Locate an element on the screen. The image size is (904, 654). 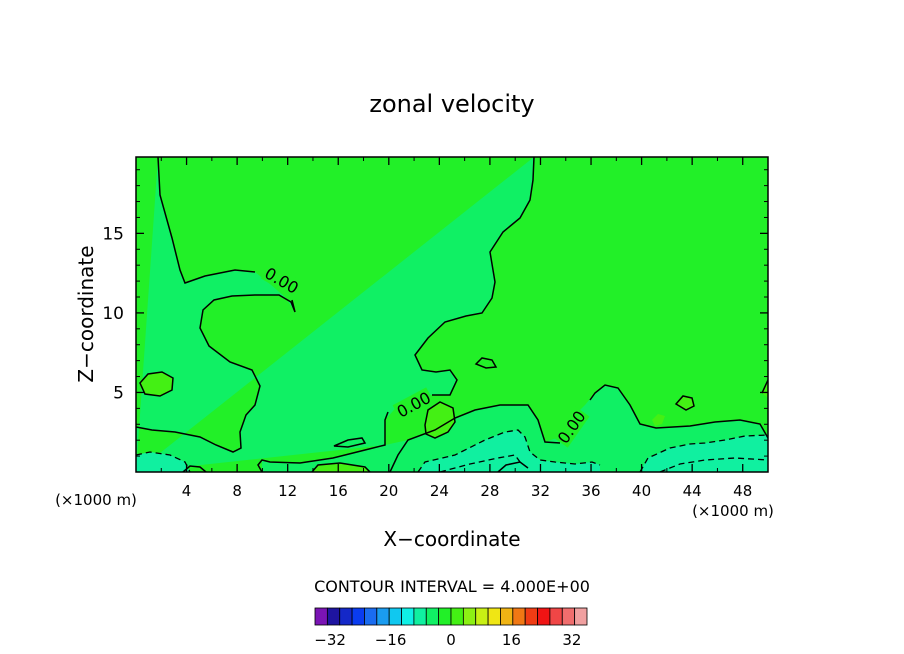
x-tick-label: 24 is located at coordinates (439, 491).